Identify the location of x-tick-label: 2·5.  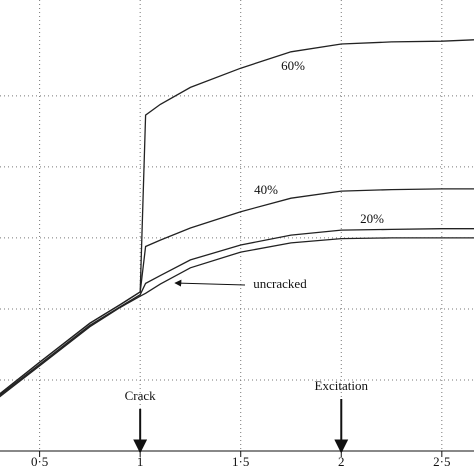
(441, 461).